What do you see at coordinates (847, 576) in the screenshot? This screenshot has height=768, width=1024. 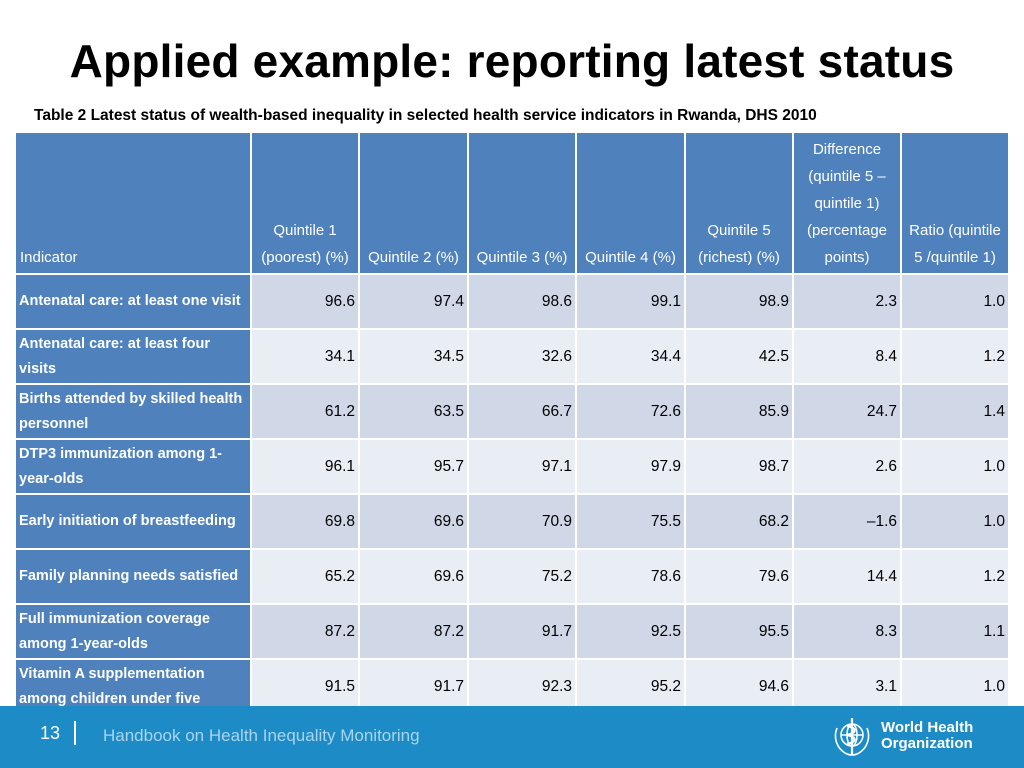 I see `value-cell: 14.4` at bounding box center [847, 576].